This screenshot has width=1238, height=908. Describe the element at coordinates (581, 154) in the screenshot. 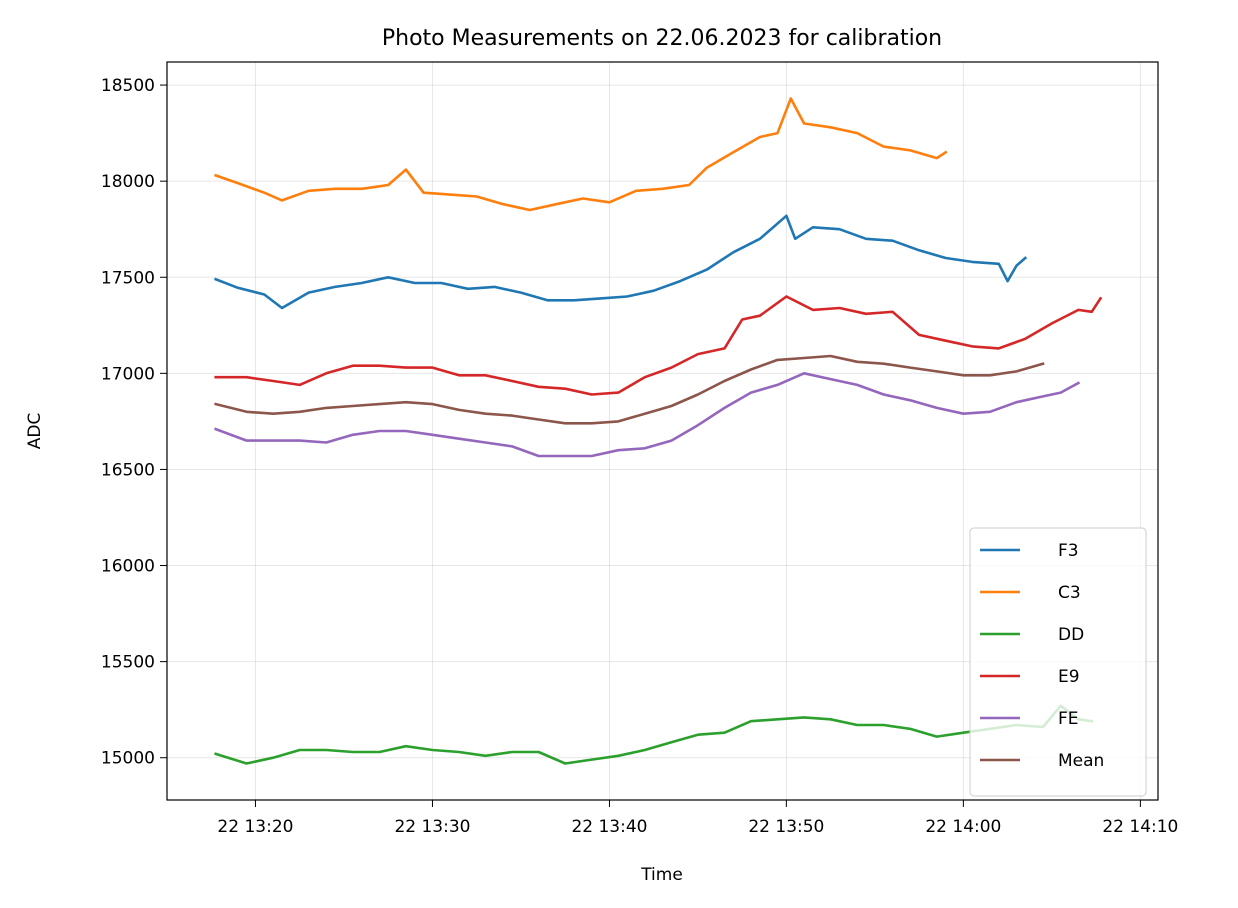

I see `series-line-c3` at that location.